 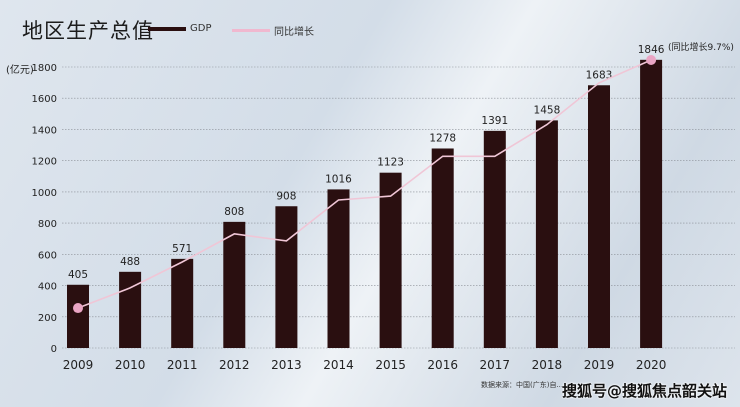 What do you see at coordinates (44, 68) in the screenshot?
I see `y-tick-label: 1800` at bounding box center [44, 68].